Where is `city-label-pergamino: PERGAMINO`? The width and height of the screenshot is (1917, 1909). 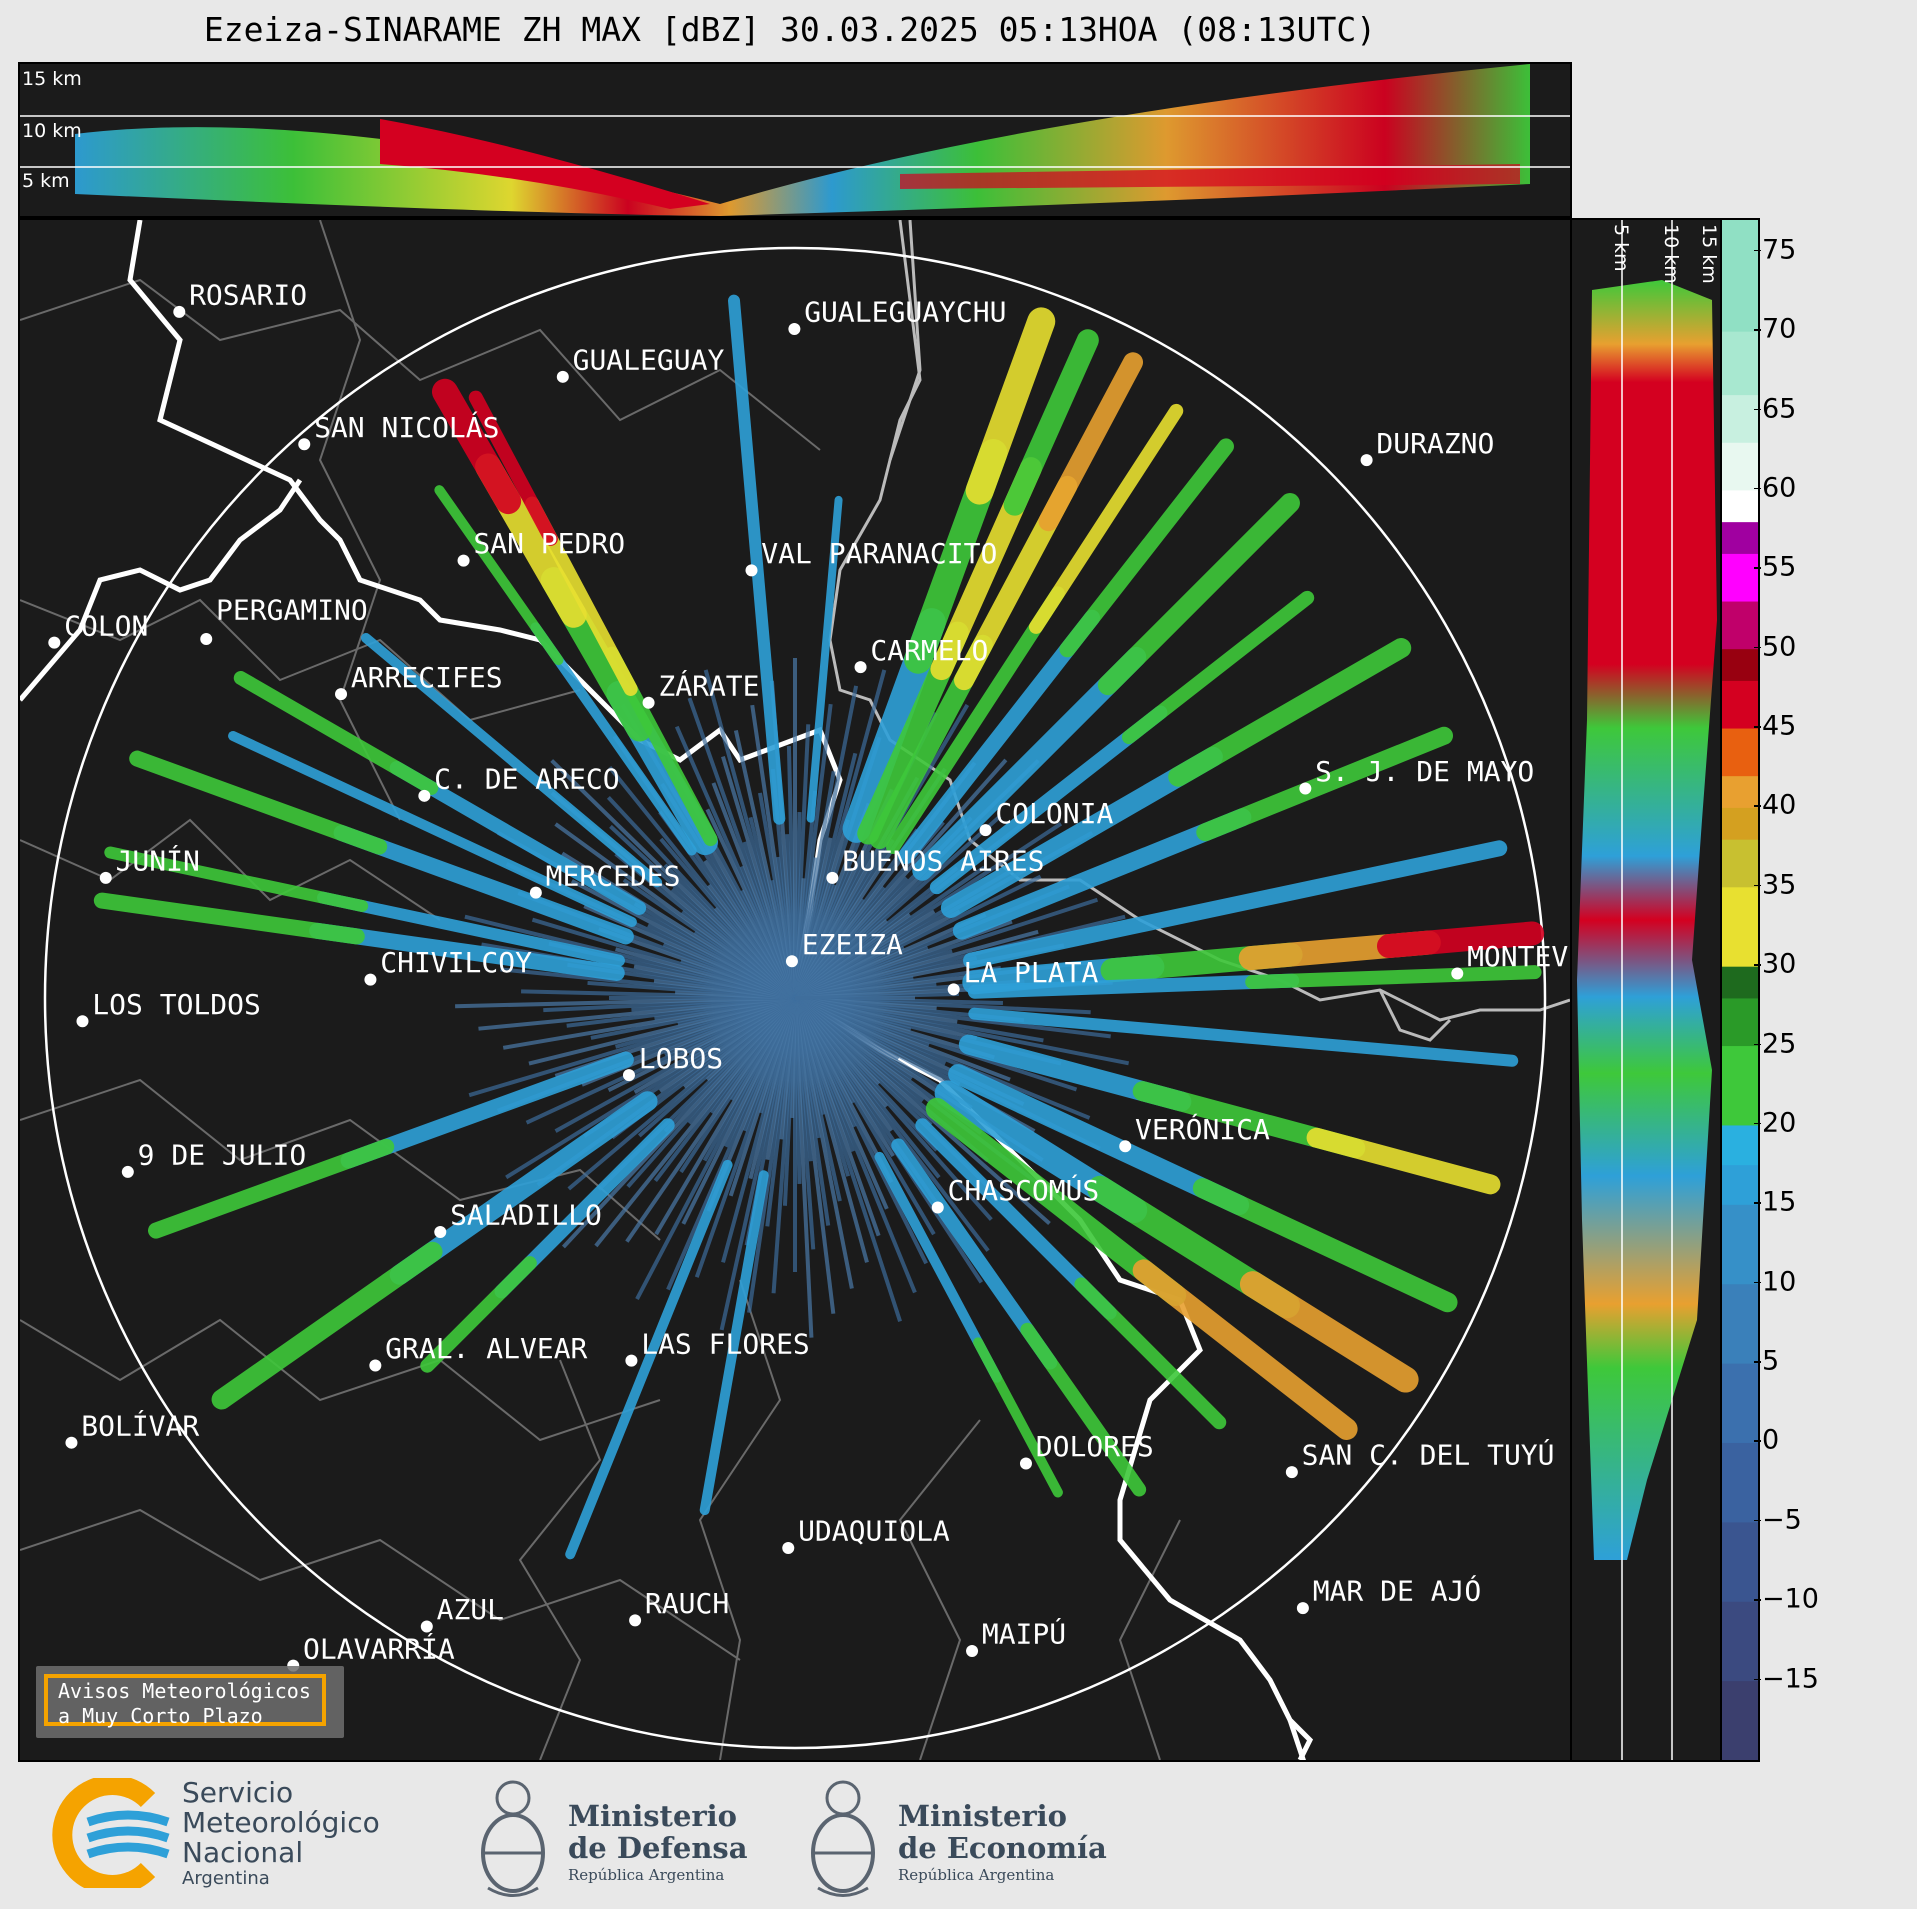
city-label-pergamino: PERGAMINO is located at coordinates (292, 609).